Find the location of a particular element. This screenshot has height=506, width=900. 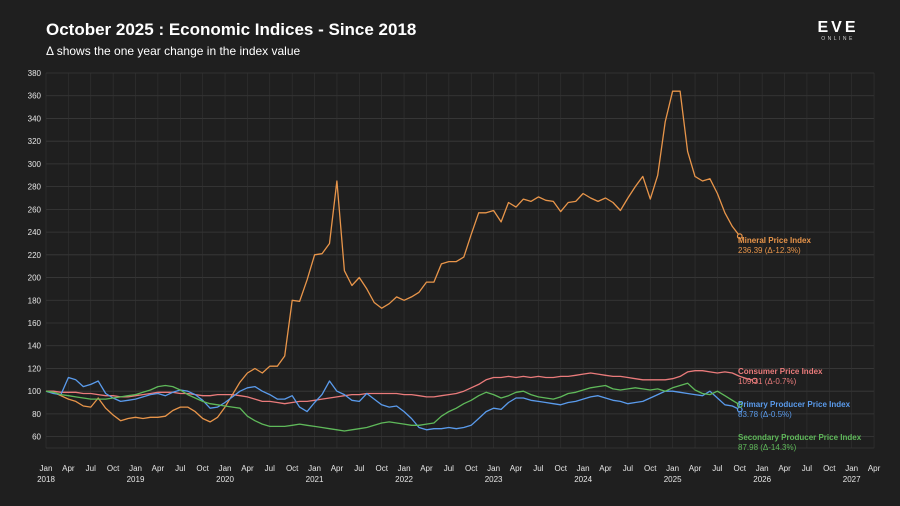

series-end-label-name-2: Primary Producer Price Index is located at coordinates (794, 404).